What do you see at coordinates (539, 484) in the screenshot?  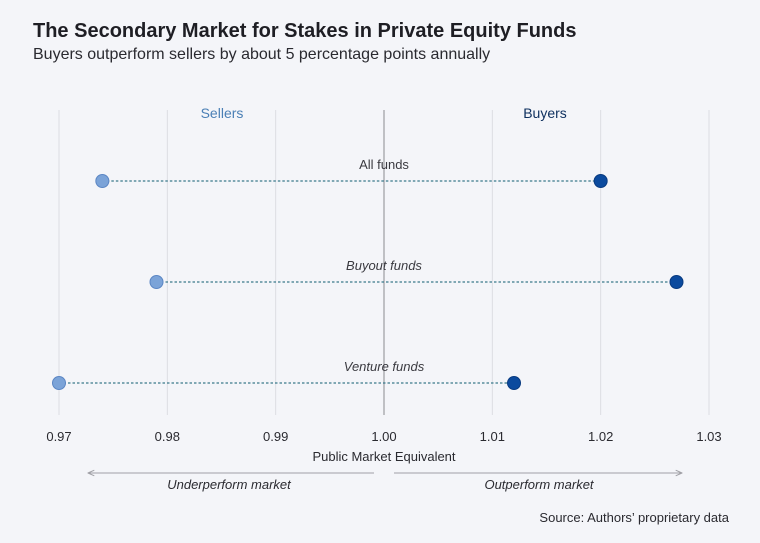 I see `outperform-label: Outperform market` at bounding box center [539, 484].